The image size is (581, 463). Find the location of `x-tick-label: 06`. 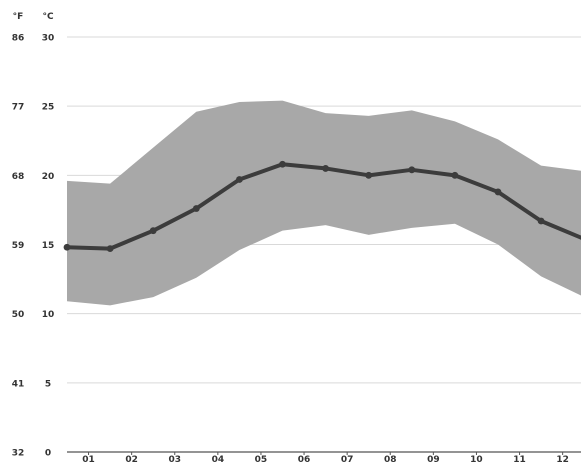

x-tick-label: 06 is located at coordinates (304, 459).